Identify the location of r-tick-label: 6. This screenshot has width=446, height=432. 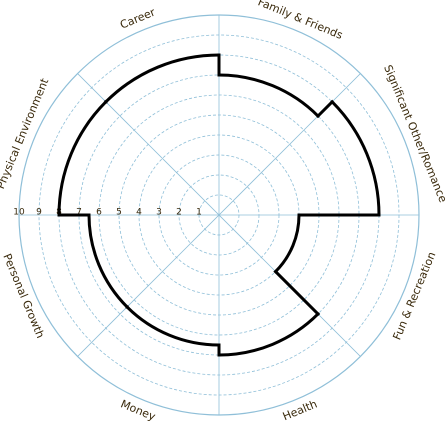
(99, 213).